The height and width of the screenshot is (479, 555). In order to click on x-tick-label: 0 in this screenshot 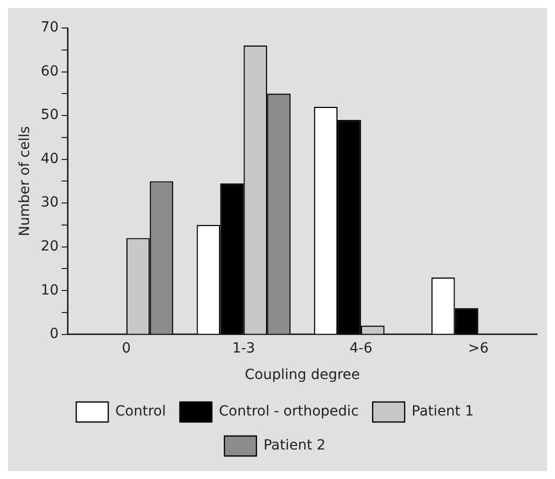, I will do `click(126, 348)`.